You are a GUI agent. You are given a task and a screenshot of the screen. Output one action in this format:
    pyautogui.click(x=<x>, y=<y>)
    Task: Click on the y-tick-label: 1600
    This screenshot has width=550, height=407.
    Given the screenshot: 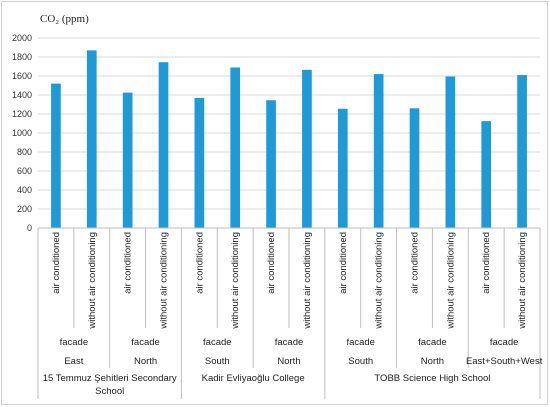 What is the action you would take?
    pyautogui.click(x=22, y=76)
    